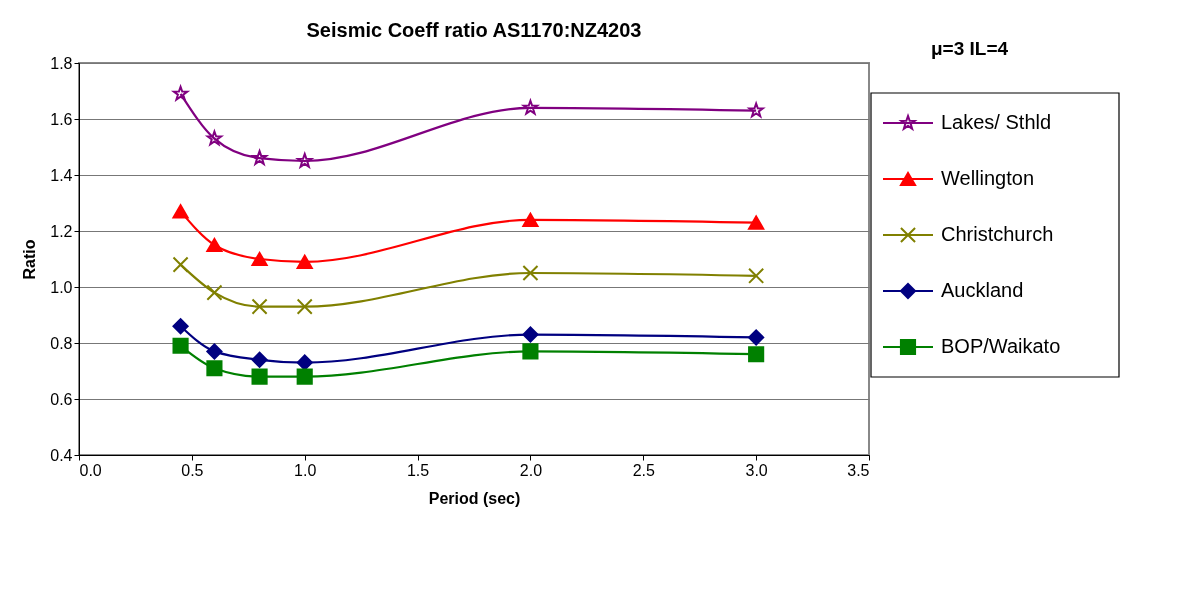 The height and width of the screenshot is (590, 1180). What do you see at coordinates (61, 119) in the screenshot?
I see `y-tick-label: 1.6` at bounding box center [61, 119].